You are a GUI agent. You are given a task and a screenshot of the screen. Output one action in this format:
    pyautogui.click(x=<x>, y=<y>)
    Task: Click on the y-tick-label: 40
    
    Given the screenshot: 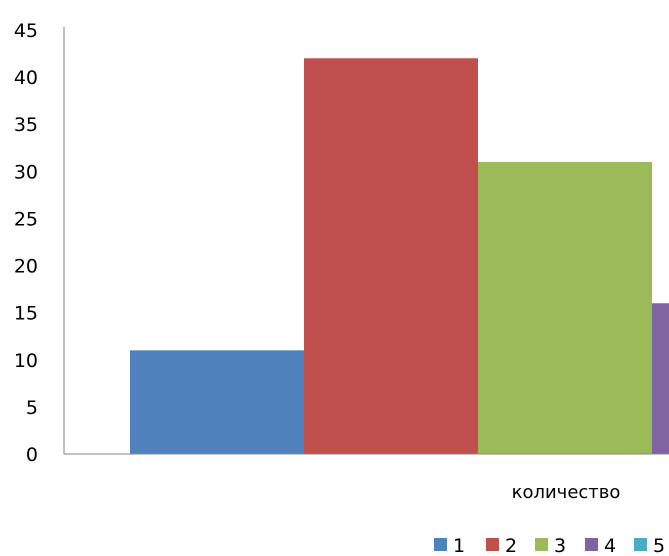 What is the action you would take?
    pyautogui.click(x=26, y=78)
    